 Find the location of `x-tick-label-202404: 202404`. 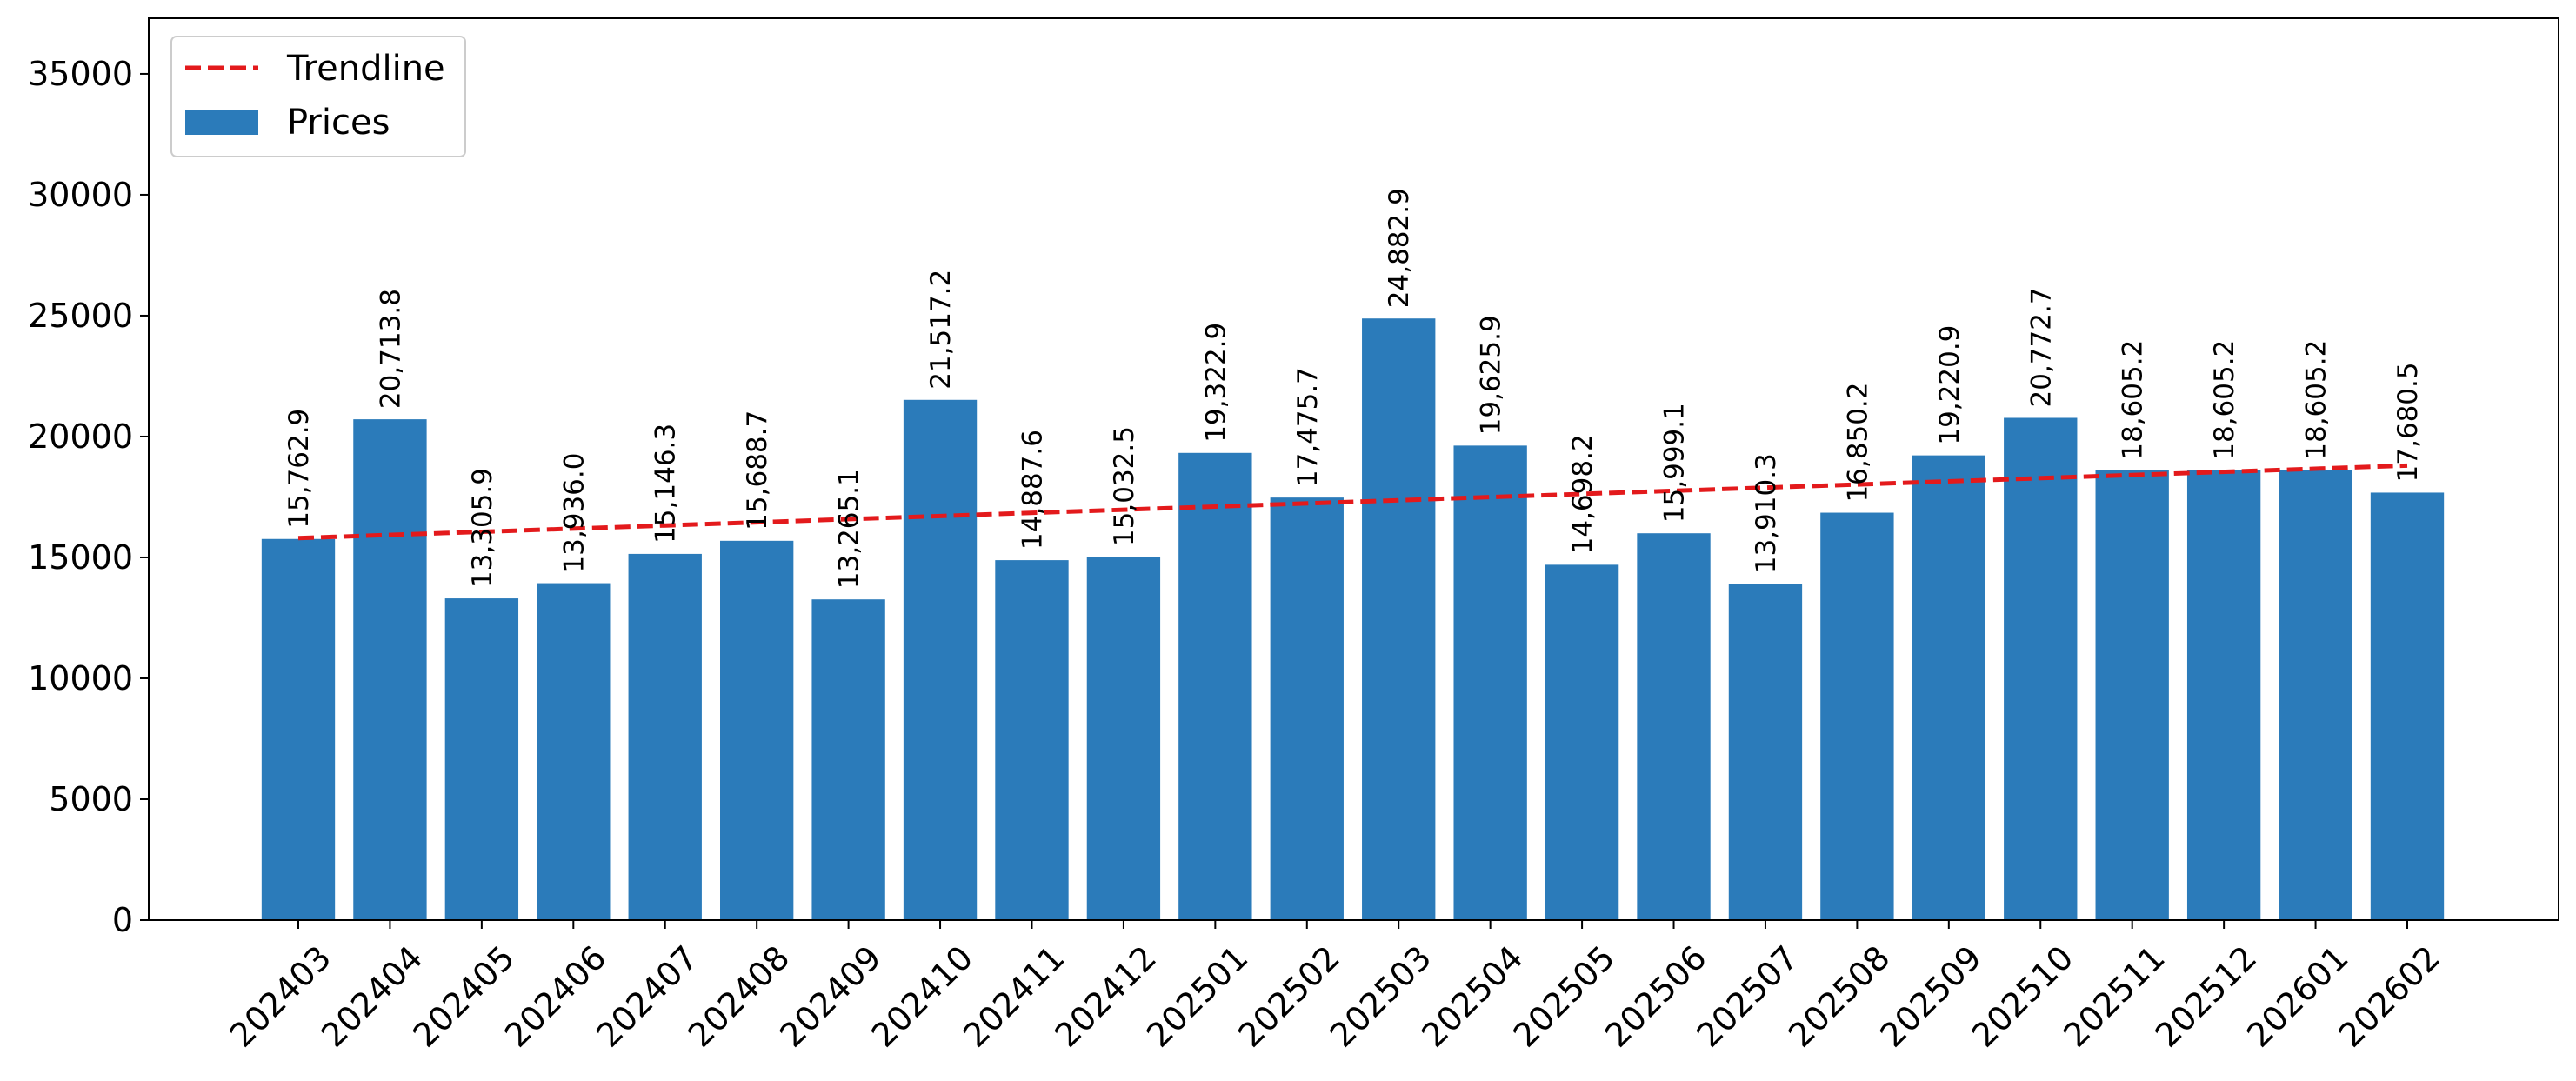

x-tick-label-202404: 202404 is located at coordinates (372, 997).